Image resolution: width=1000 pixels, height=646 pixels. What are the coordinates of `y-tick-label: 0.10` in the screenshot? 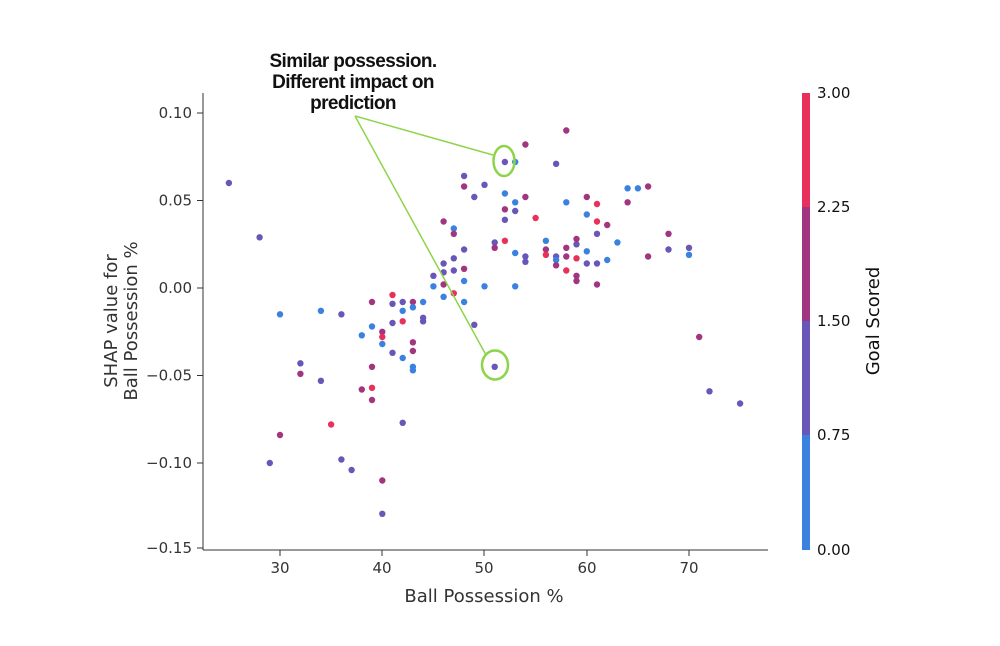 It's located at (175, 113).